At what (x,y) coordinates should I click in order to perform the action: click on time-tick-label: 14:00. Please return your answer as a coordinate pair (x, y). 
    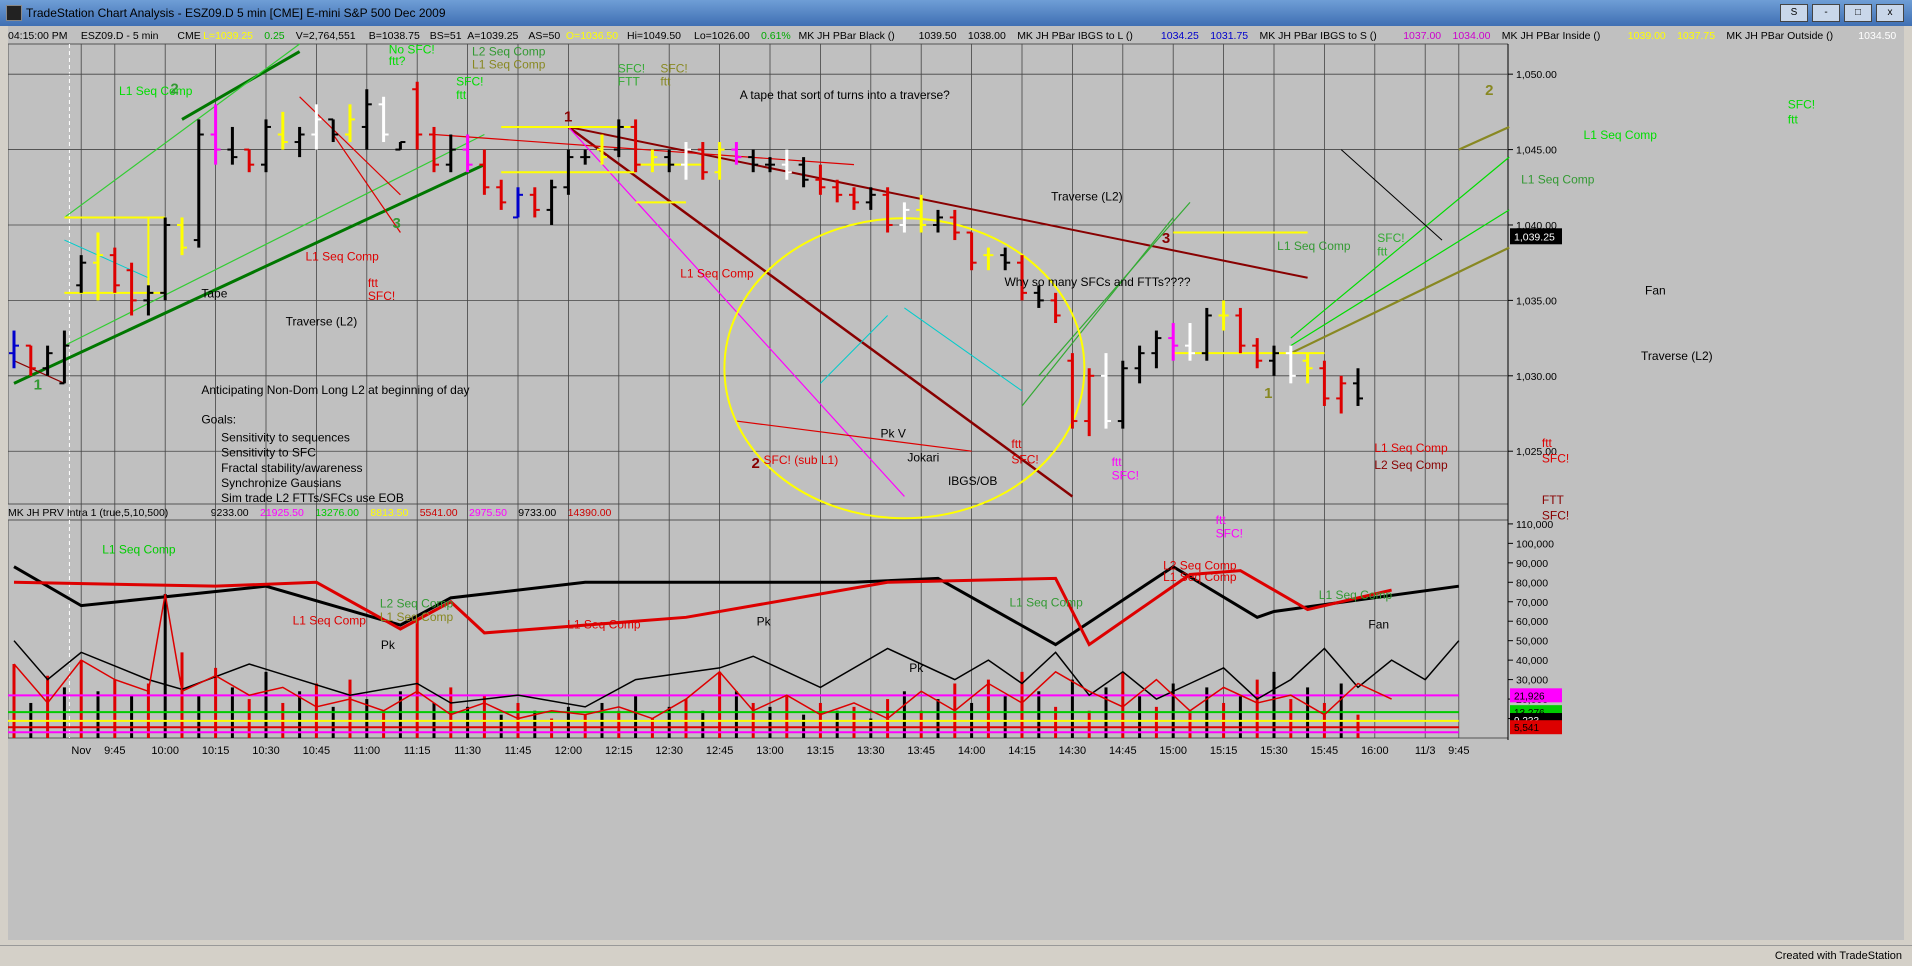
    Looking at the image, I should click on (972, 751).